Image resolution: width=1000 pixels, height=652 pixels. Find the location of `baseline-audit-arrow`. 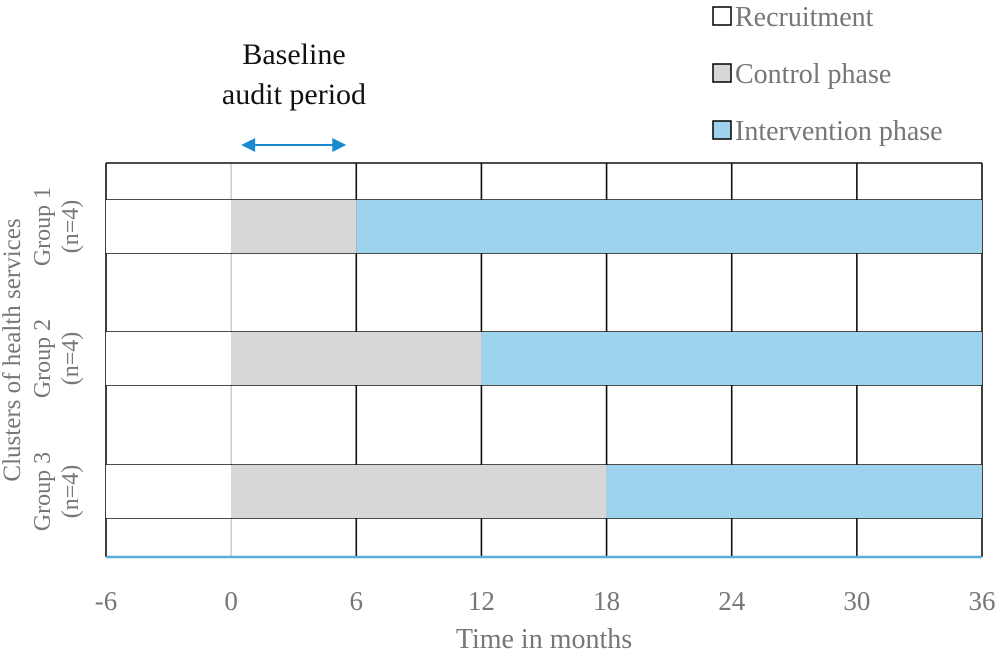

baseline-audit-arrow is located at coordinates (294, 145).